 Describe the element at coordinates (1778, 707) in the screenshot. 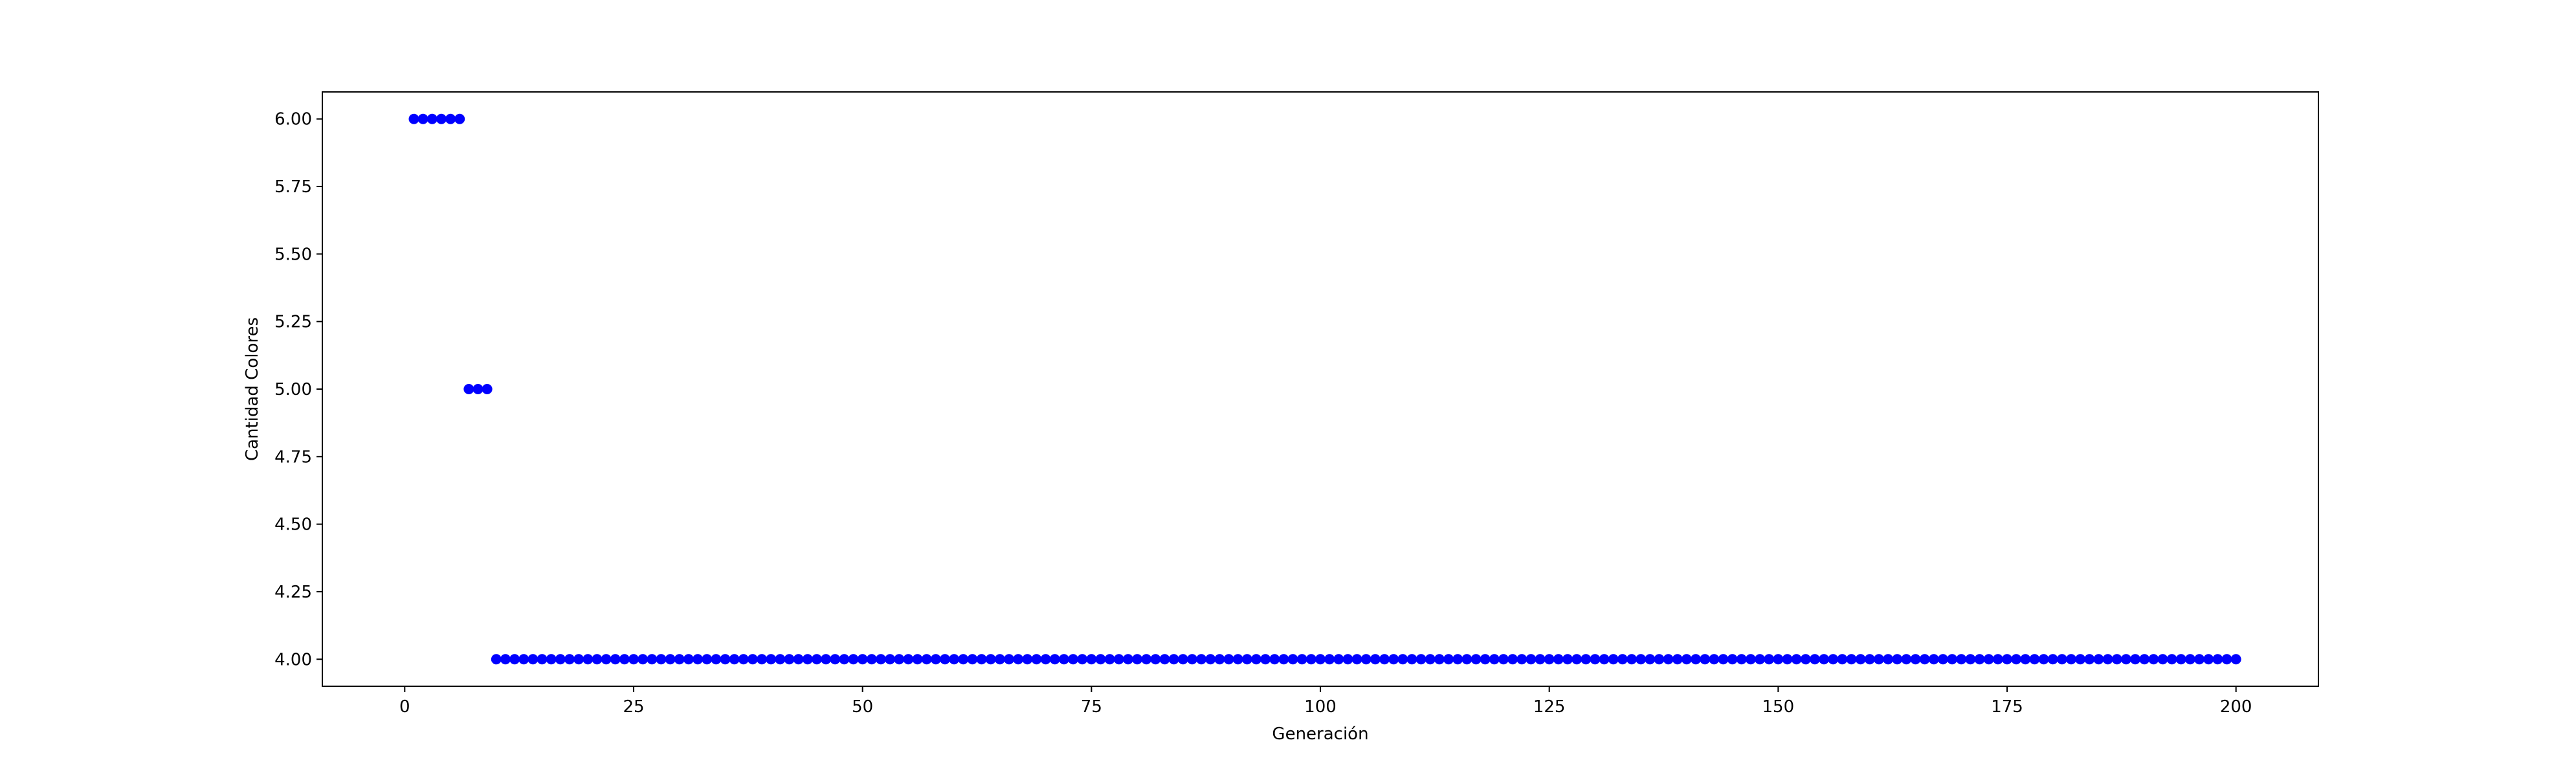

I see `x-tick-label: 150` at that location.